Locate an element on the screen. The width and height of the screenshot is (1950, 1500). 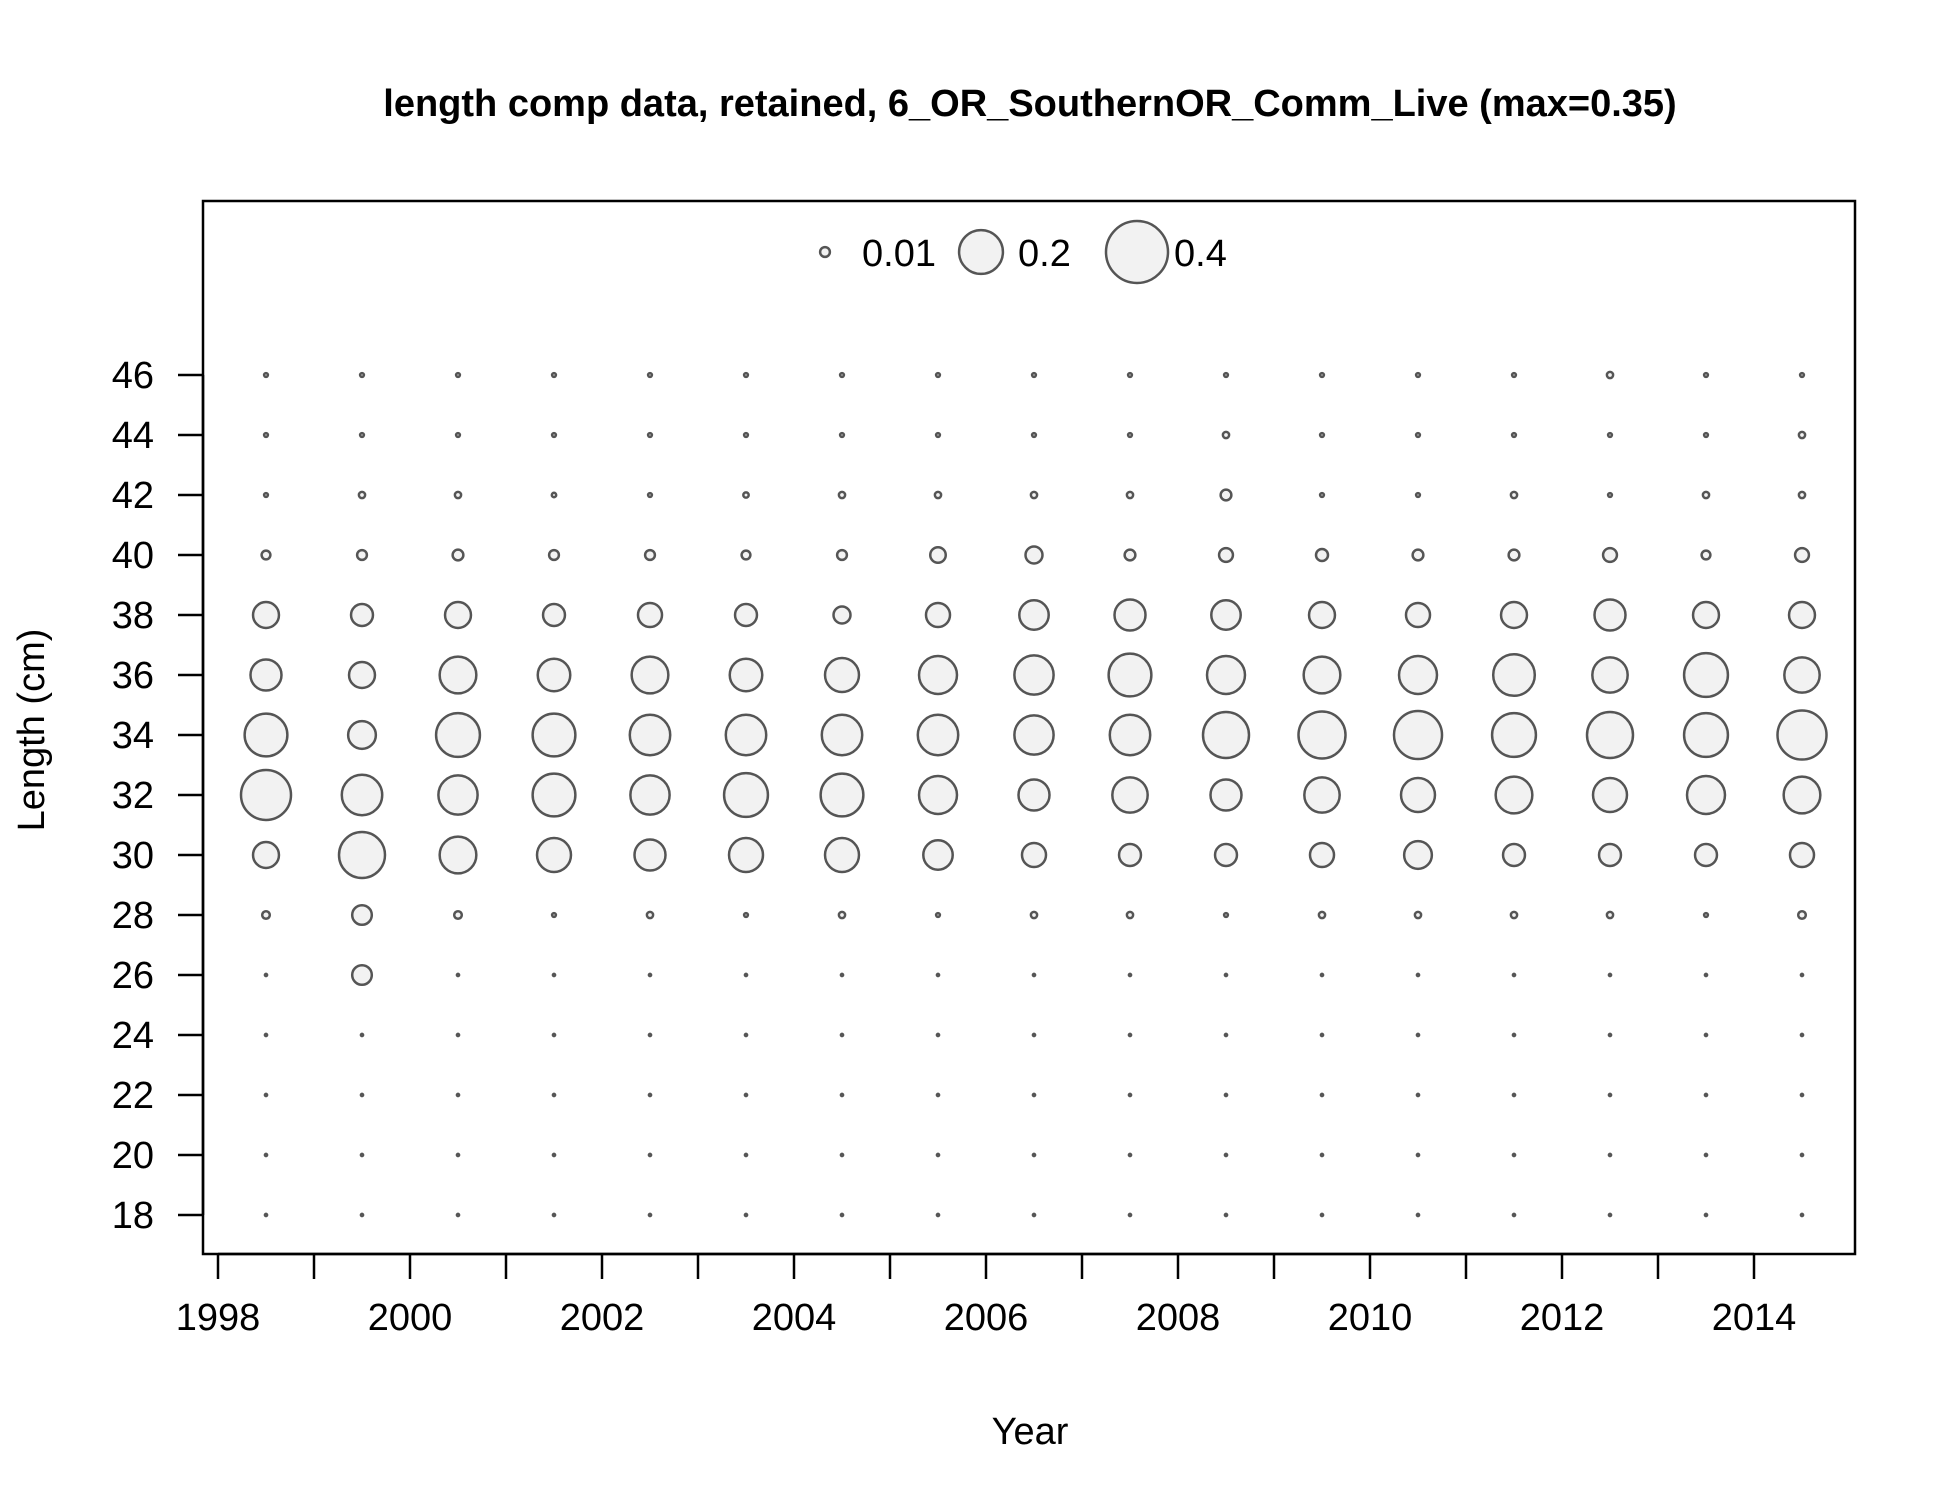
y-tick-label: 44 is located at coordinates (133, 436).